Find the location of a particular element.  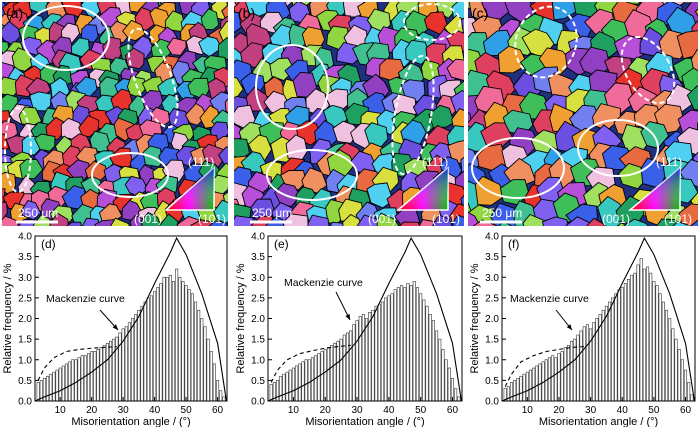

ipf-101-label-c: (101) is located at coordinates (678, 219).